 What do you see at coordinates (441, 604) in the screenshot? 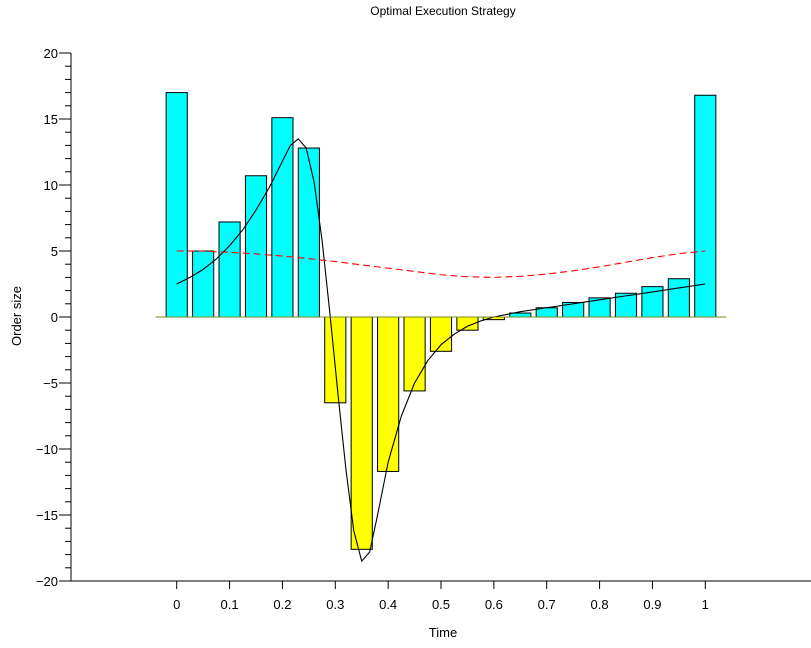
I see `x-tick-label: 0.5` at bounding box center [441, 604].